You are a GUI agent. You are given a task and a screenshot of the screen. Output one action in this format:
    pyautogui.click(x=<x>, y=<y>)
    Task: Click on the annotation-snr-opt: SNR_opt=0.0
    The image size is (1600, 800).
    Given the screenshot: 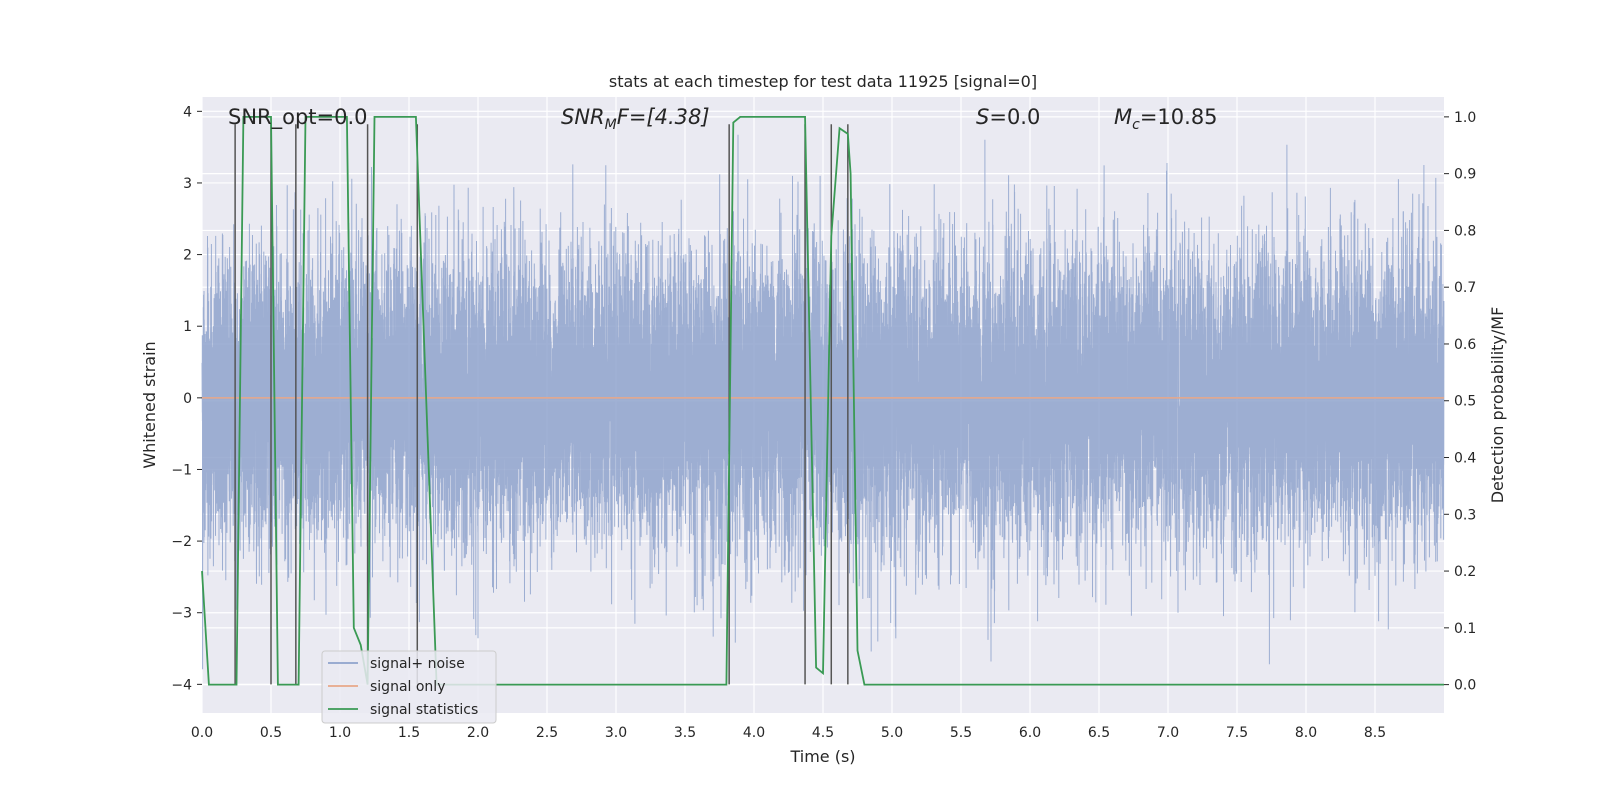 What is the action you would take?
    pyautogui.click(x=298, y=117)
    